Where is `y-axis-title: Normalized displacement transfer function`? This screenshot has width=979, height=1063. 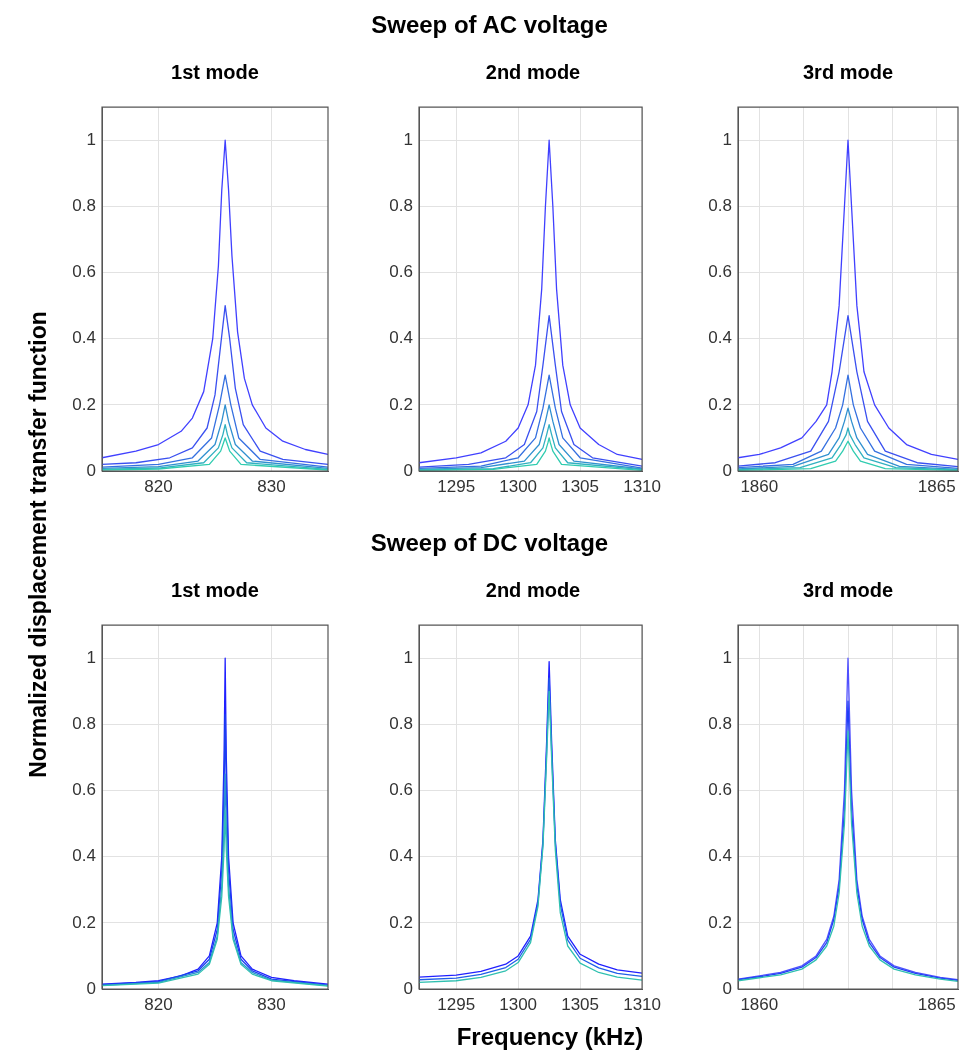
y-axis-title: Normalized displacement transfer function is located at coordinates (38, 545).